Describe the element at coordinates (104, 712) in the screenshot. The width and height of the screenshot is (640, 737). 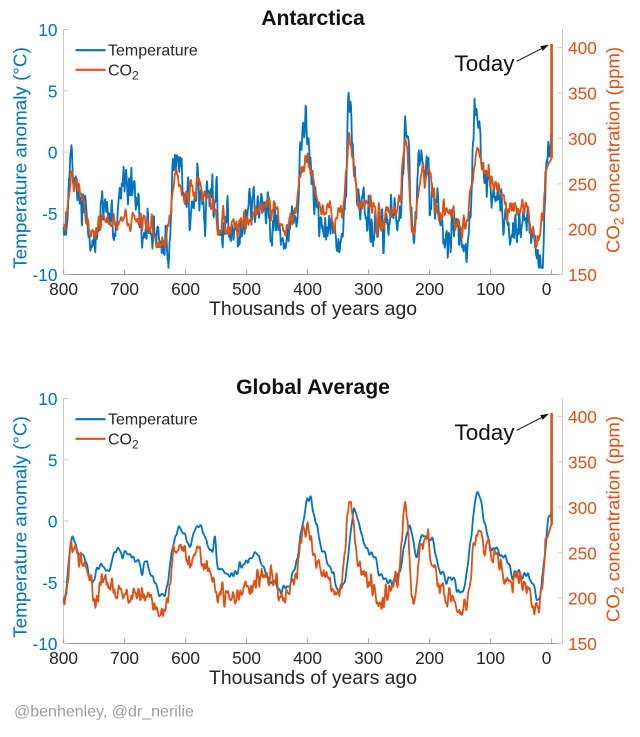
I see `svg-text: @benhenley, @dr_nerilie` at that location.